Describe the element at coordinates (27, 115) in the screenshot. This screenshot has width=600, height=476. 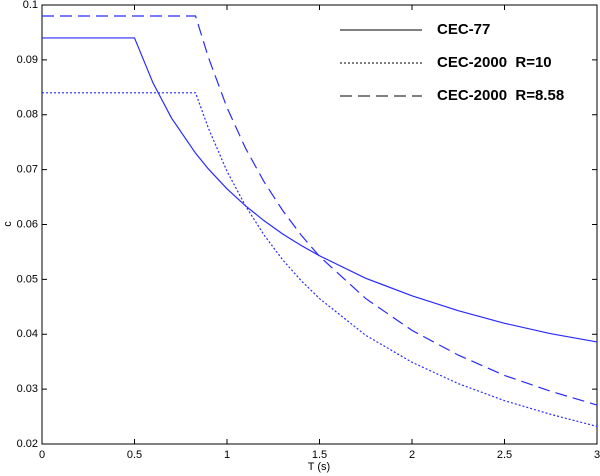
I see `y-tick-label: 0.08` at that location.